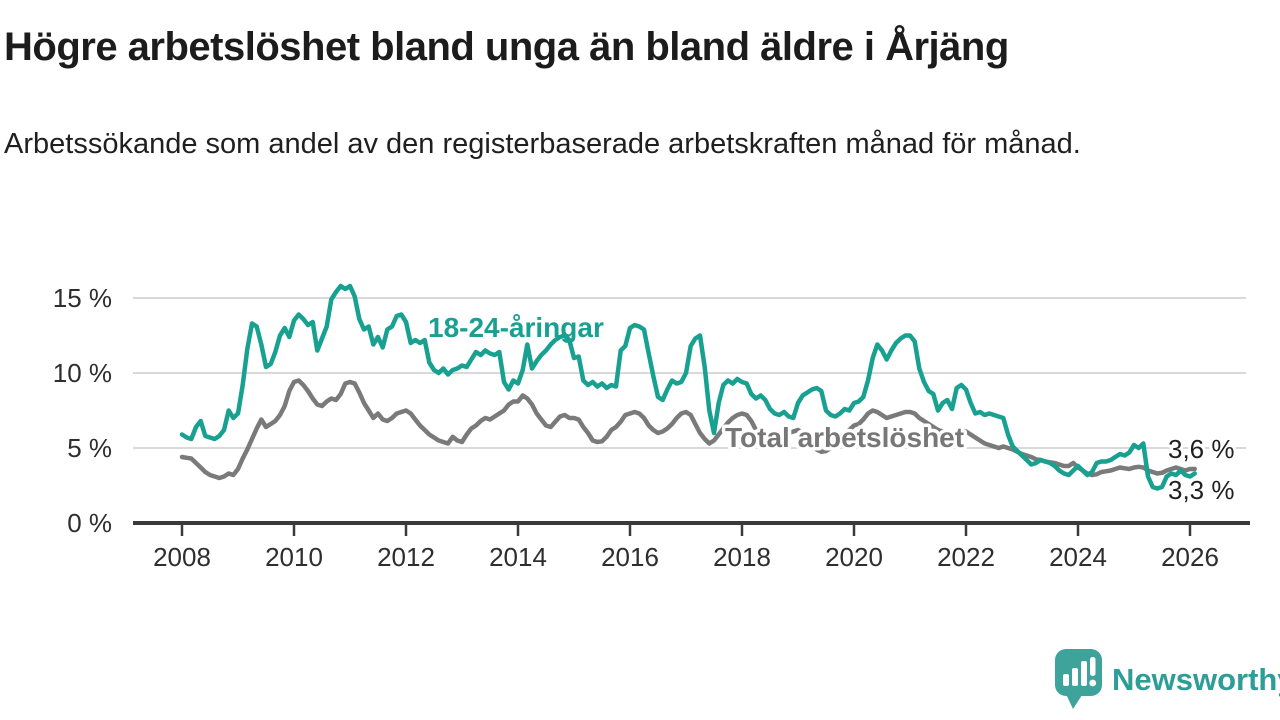 The image size is (1280, 720). Describe the element at coordinates (1196, 679) in the screenshot. I see `newsworthy-logo-text: Newsworthy` at that location.